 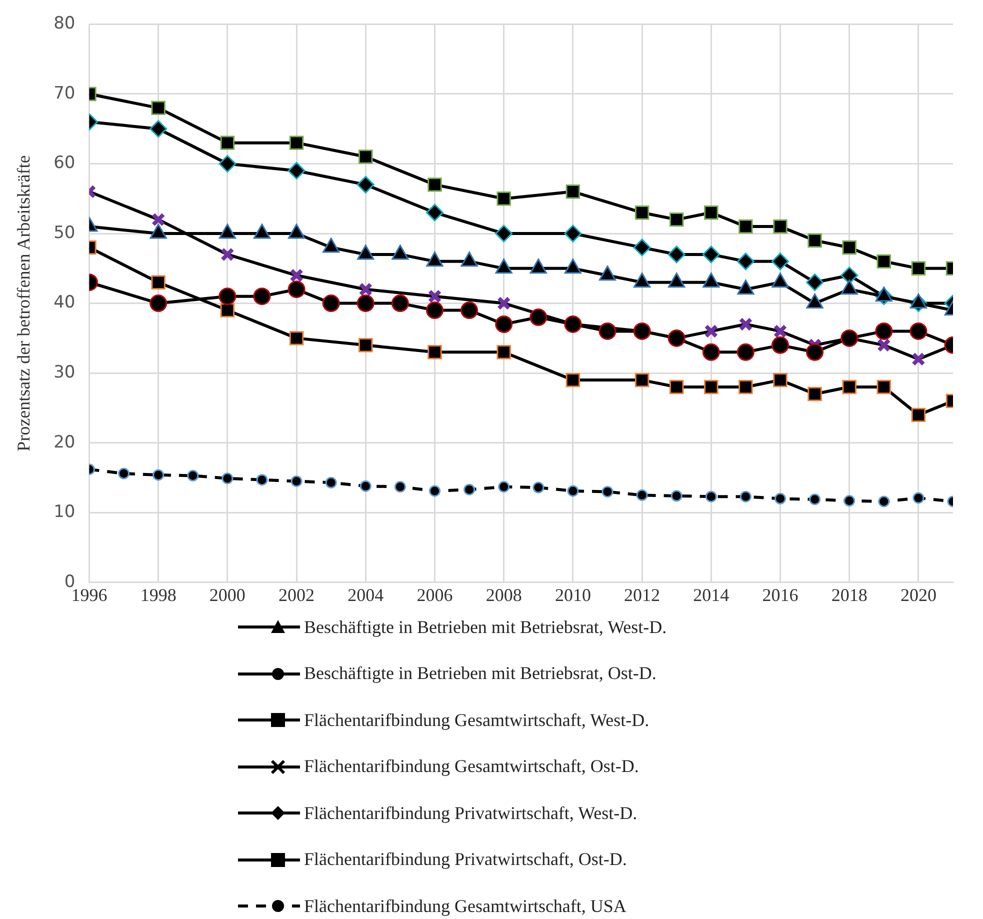 What do you see at coordinates (65, 372) in the screenshot?
I see `y-tick-label: 30` at bounding box center [65, 372].